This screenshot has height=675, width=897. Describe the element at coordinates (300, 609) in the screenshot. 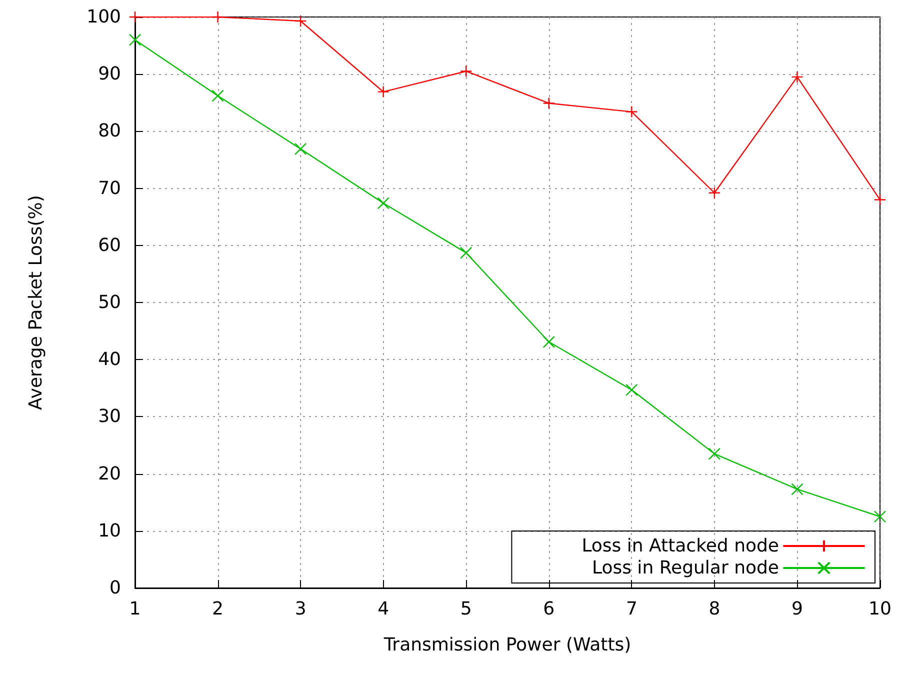

I see `x-tick-label: 3` at that location.